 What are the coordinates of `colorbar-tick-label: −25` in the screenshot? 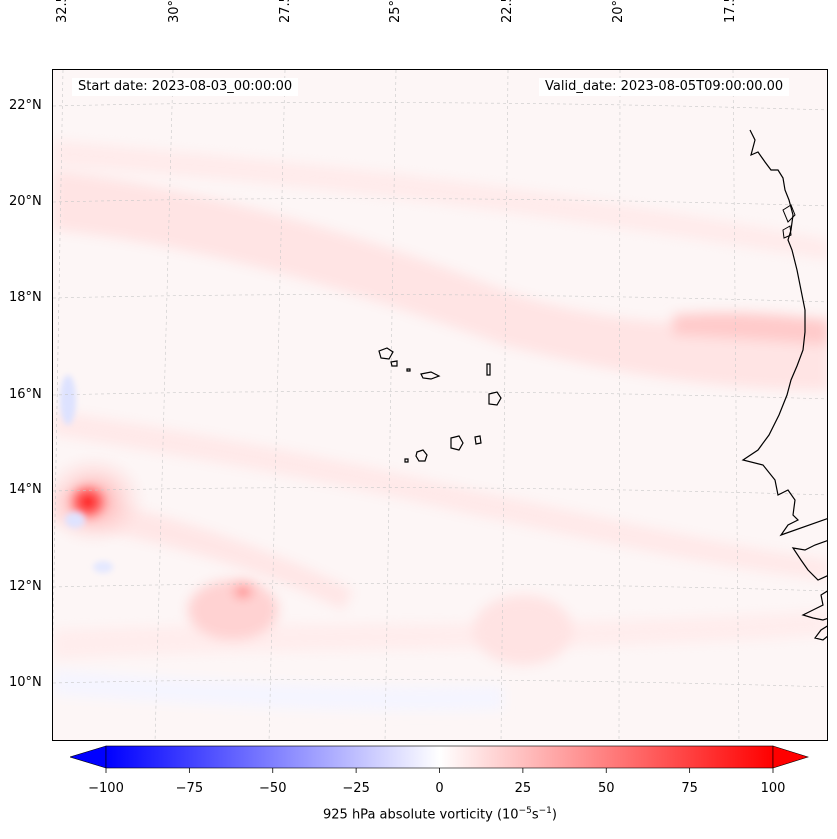 It's located at (356, 788).